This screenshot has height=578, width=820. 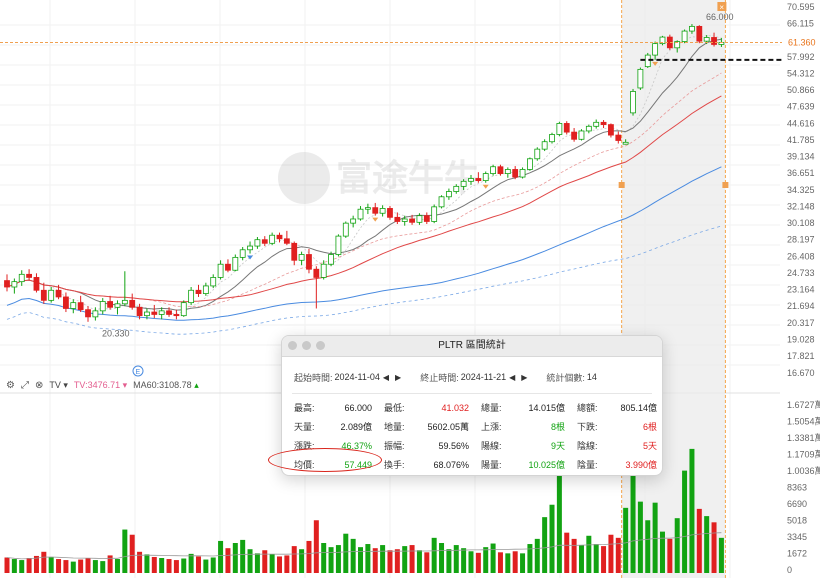 I want to click on stat-value: 10.025億, so click(x=546, y=465).